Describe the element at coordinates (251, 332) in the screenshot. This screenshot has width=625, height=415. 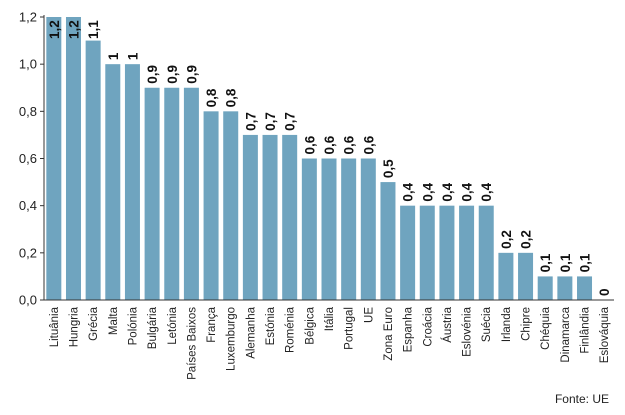
I see `x-tick-label: Alemanha` at that location.